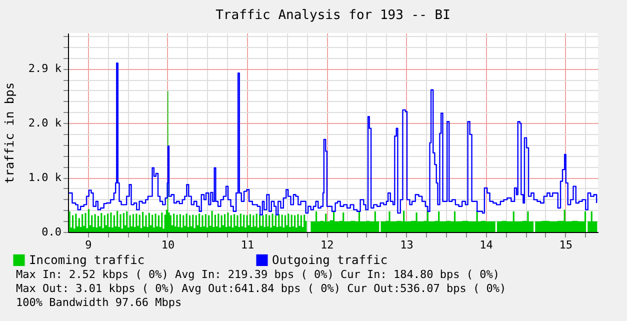 The height and width of the screenshot is (321, 627). Describe the element at coordinates (487, 245) in the screenshot. I see `x-tick-label: 14` at that location.